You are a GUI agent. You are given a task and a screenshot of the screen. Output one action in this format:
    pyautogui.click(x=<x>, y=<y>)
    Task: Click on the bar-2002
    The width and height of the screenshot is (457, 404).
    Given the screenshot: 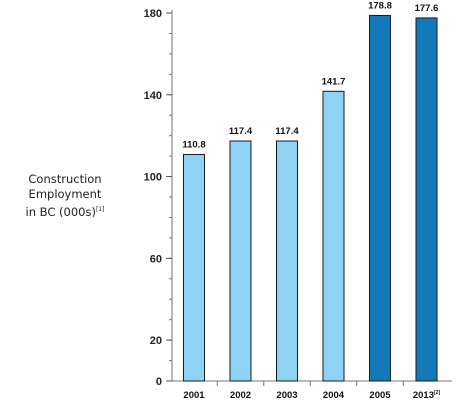 What is the action you would take?
    pyautogui.click(x=240, y=261)
    